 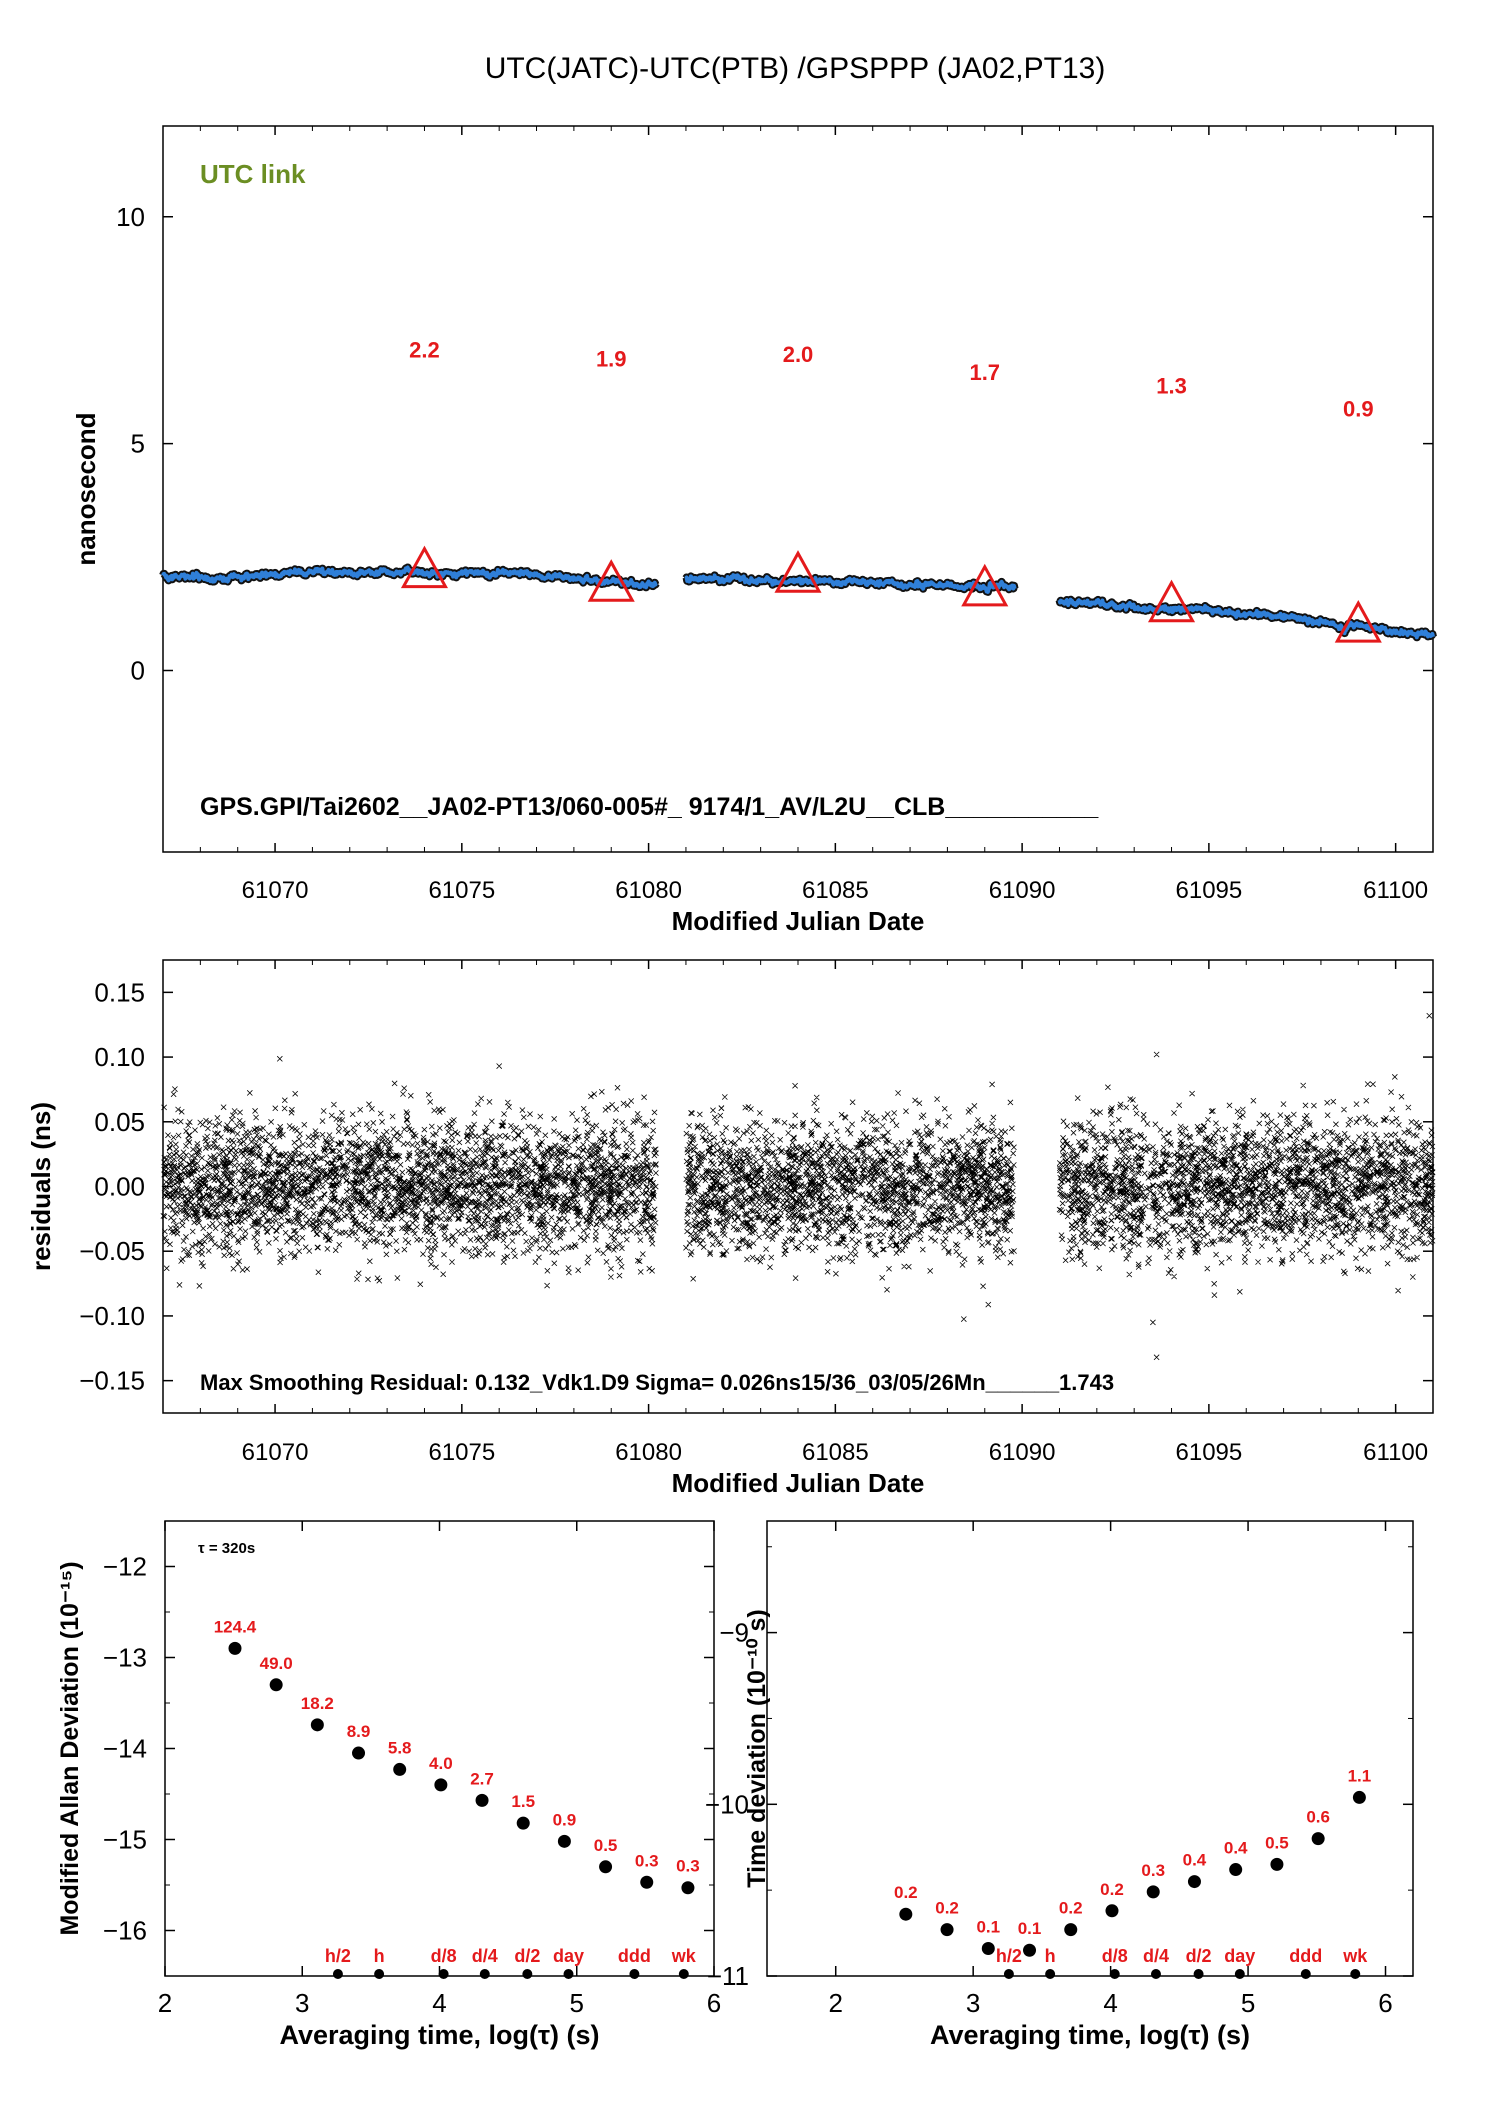 What do you see at coordinates (1171, 386) in the screenshot?
I see `marker-label-4: 1.3` at bounding box center [1171, 386].